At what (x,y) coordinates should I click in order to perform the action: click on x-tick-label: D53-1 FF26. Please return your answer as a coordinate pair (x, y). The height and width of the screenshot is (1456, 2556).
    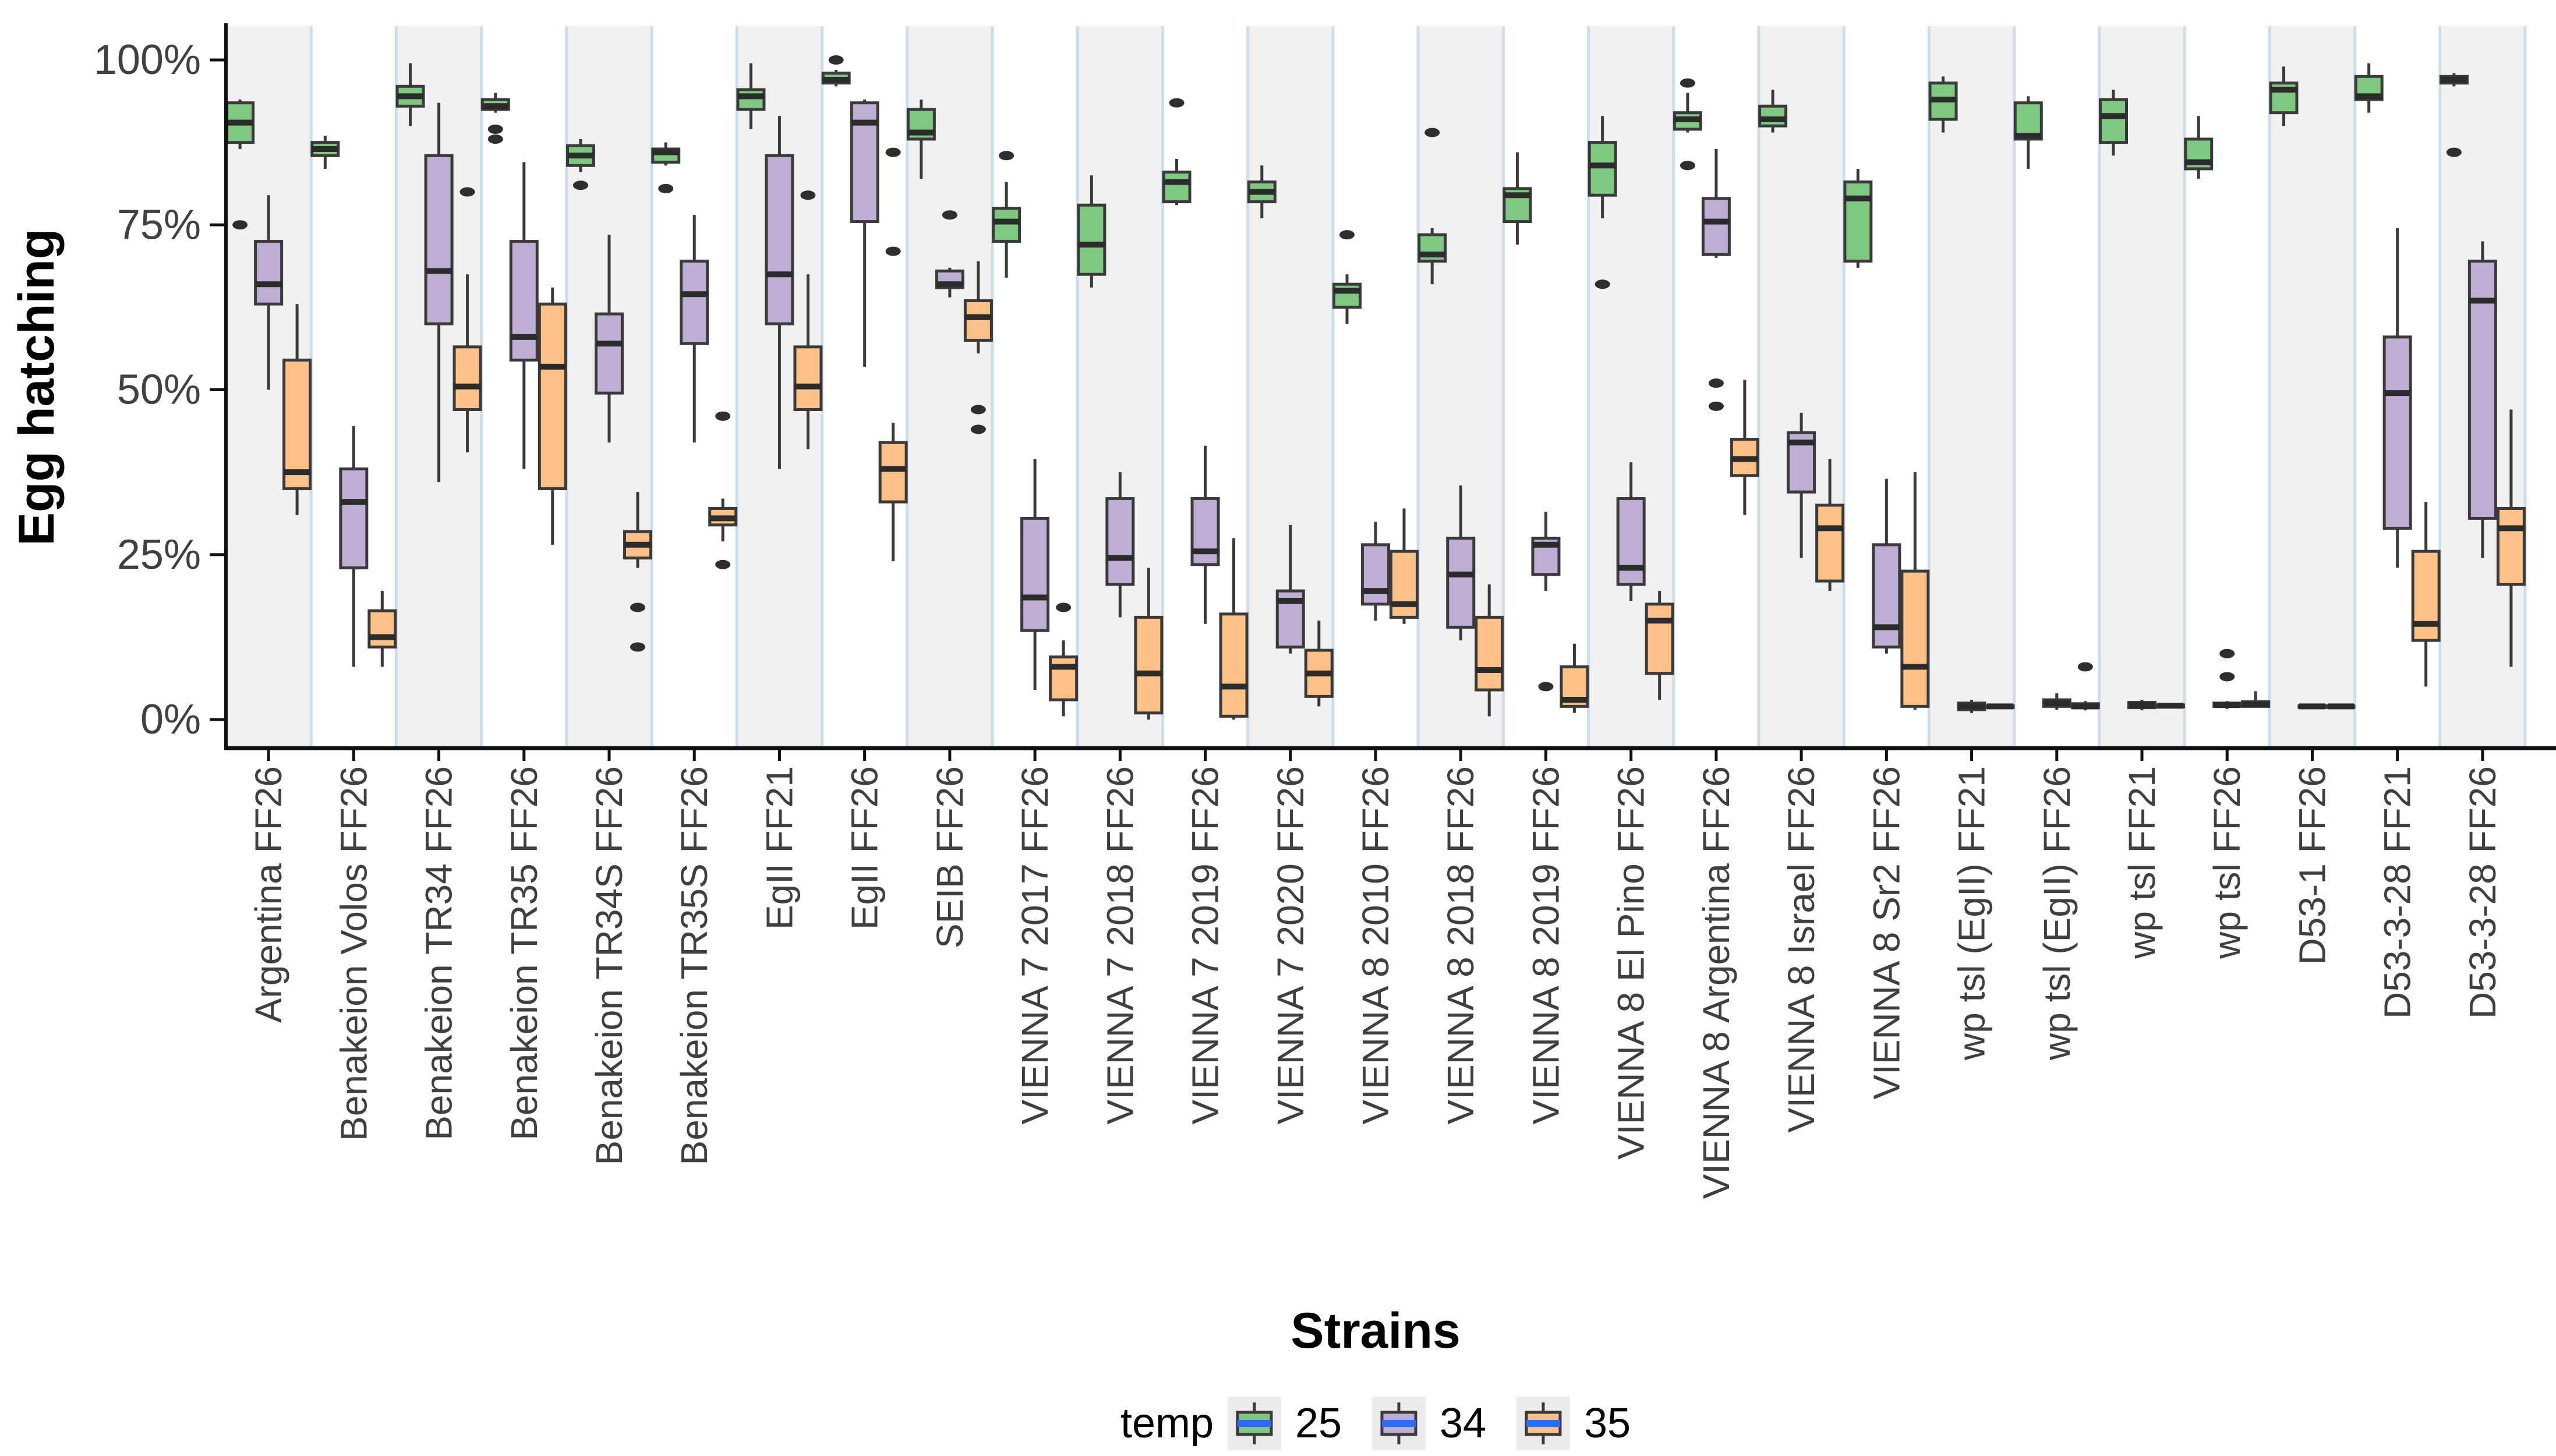
    Looking at the image, I should click on (2312, 865).